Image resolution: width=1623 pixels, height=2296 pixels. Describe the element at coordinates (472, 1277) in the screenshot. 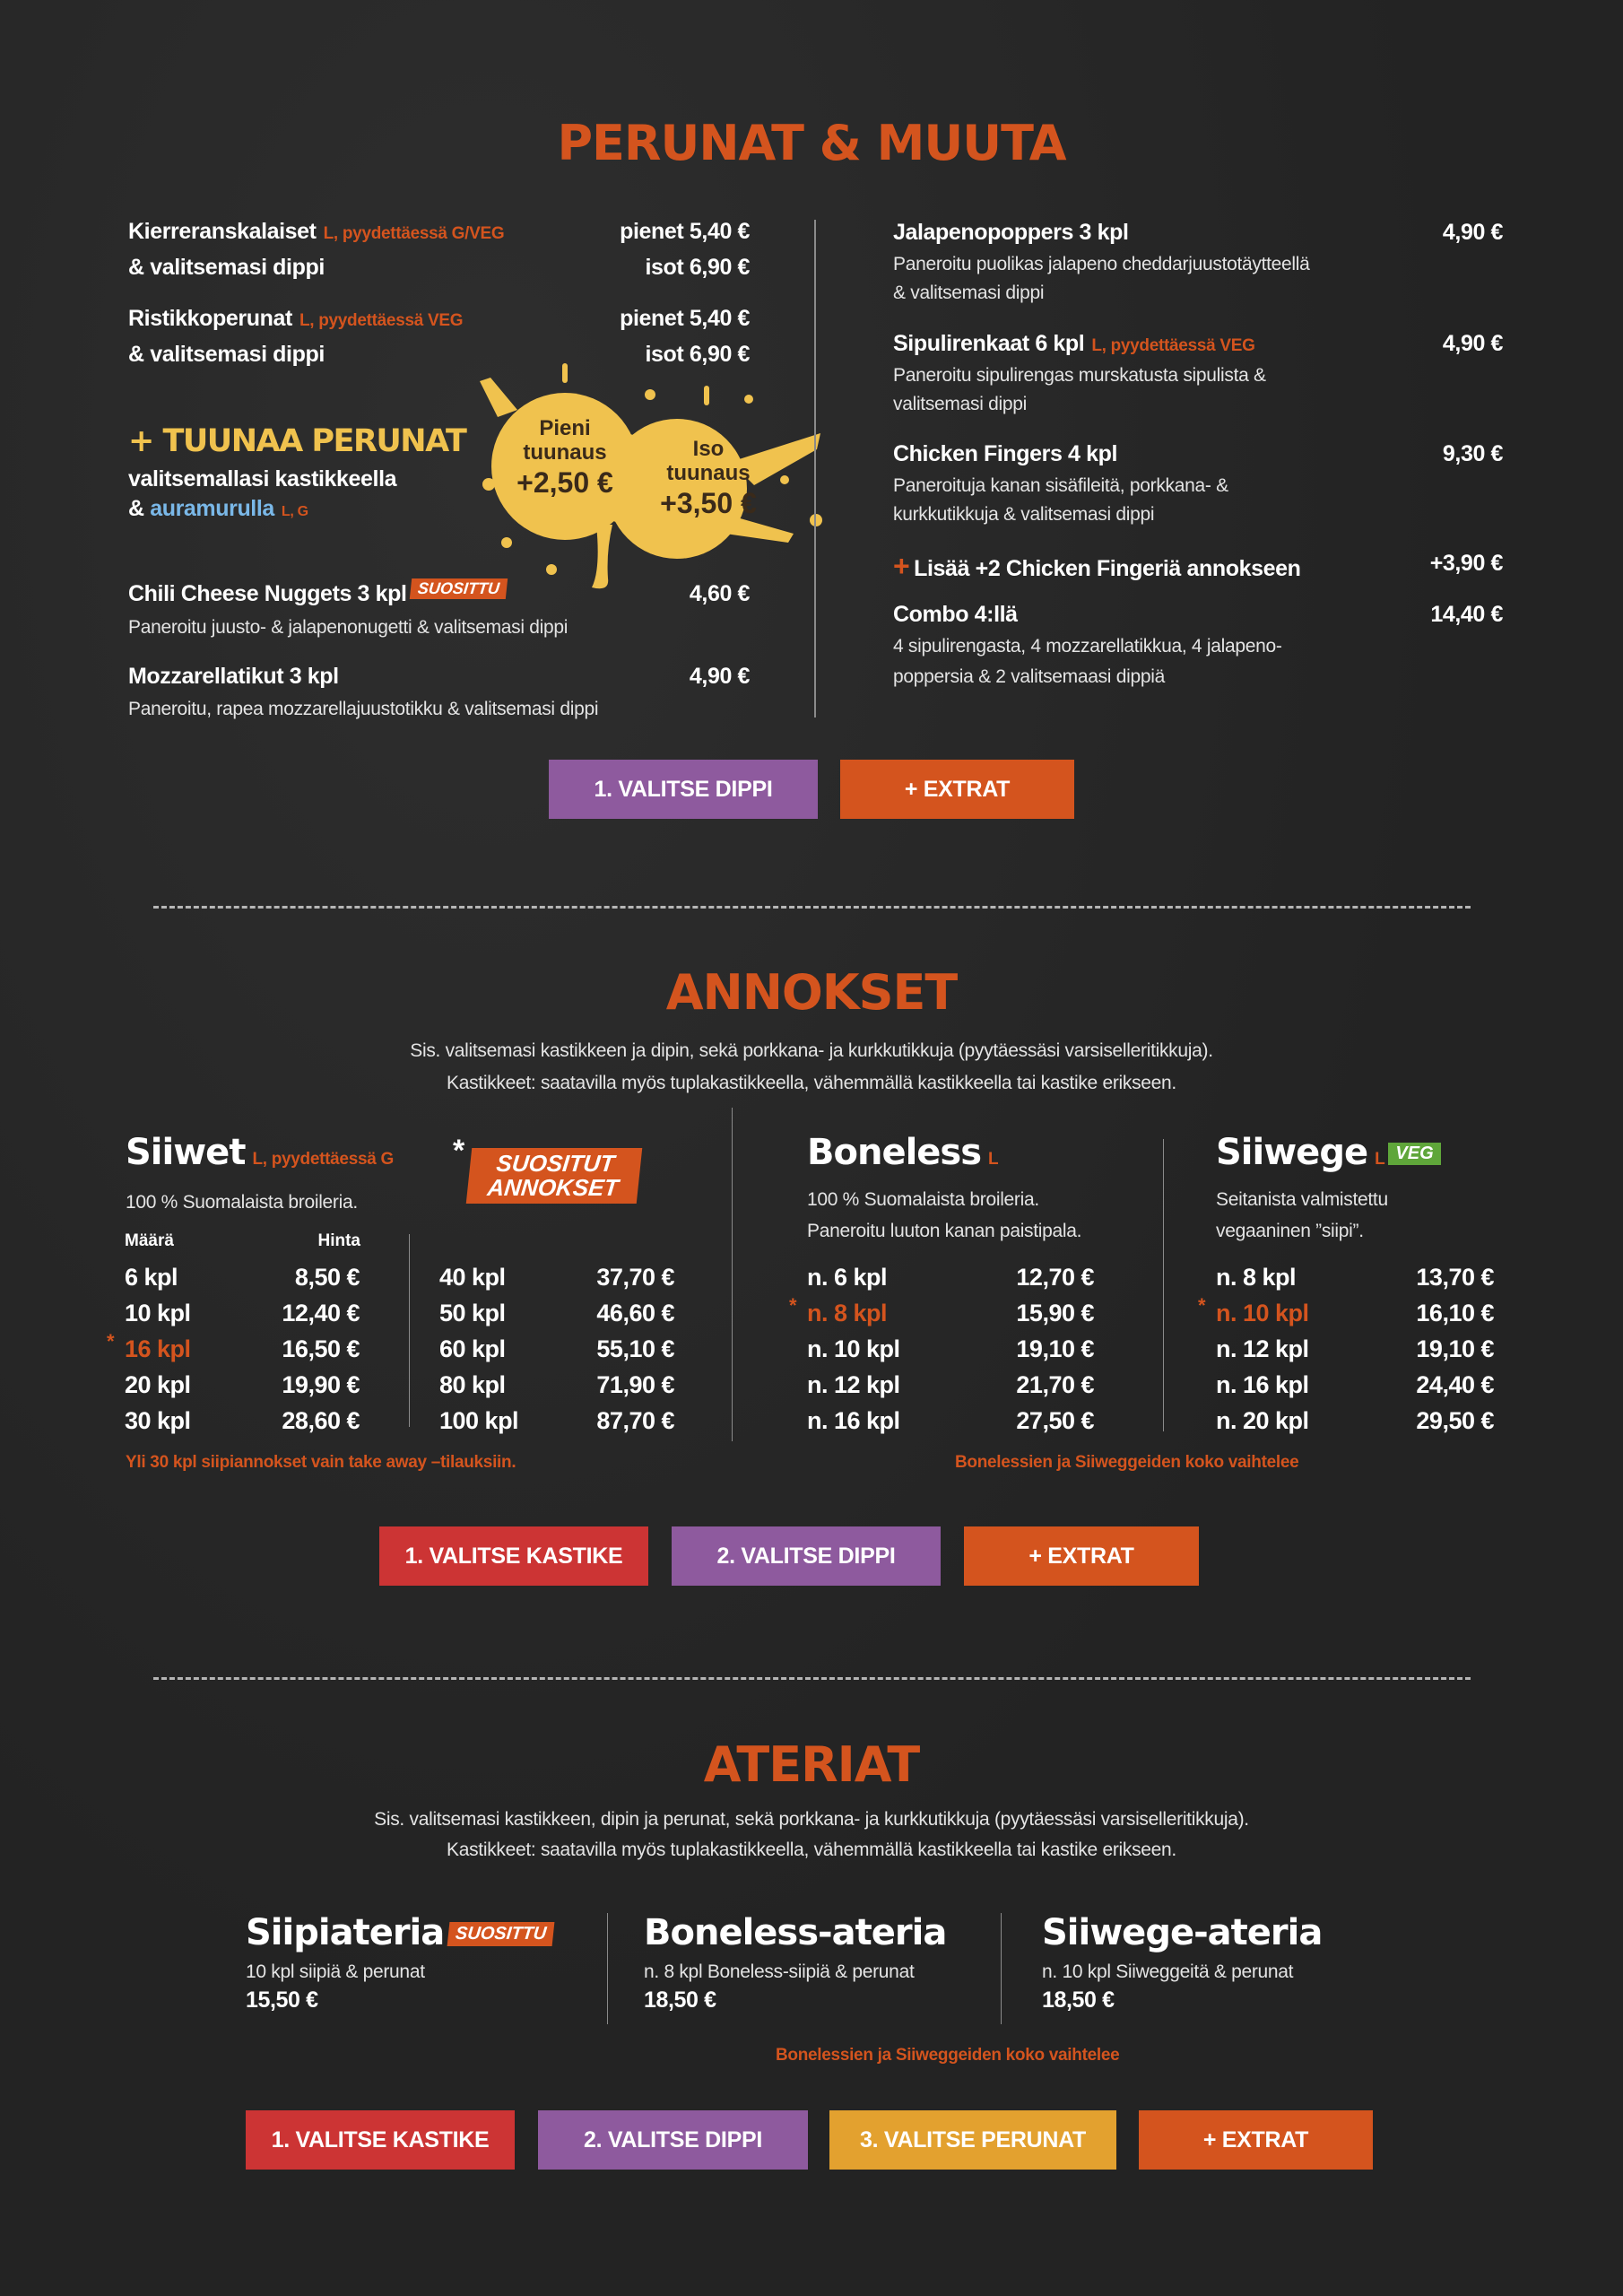

I see `quantity: 40 kpl` at that location.